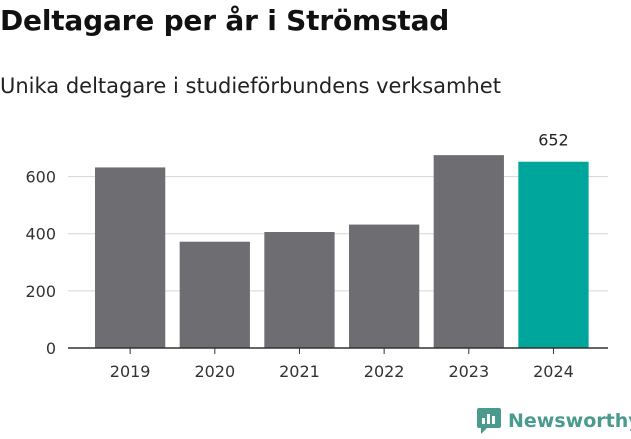  Describe the element at coordinates (40, 234) in the screenshot. I see `y-tick-label: 400` at that location.